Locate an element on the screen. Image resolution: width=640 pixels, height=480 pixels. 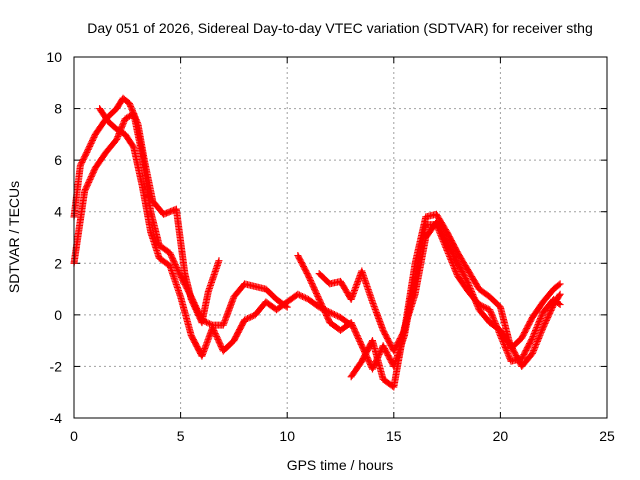
y-tick-label: 0 is located at coordinates (58, 315).